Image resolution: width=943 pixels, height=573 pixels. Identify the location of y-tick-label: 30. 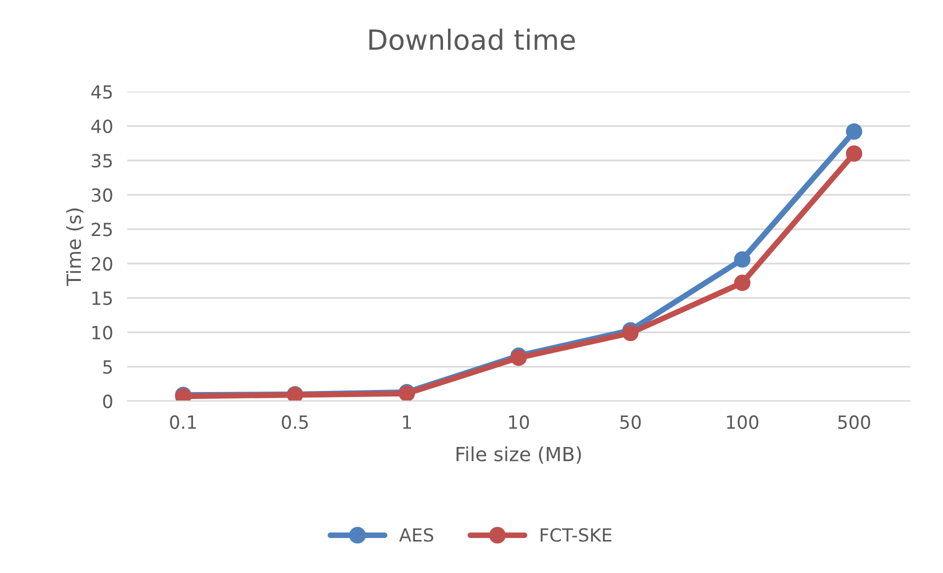
(102, 195).